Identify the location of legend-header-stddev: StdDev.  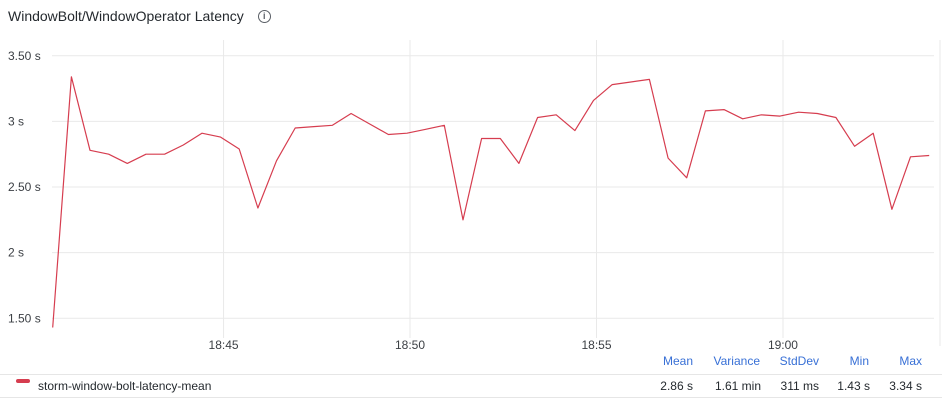
(799, 361).